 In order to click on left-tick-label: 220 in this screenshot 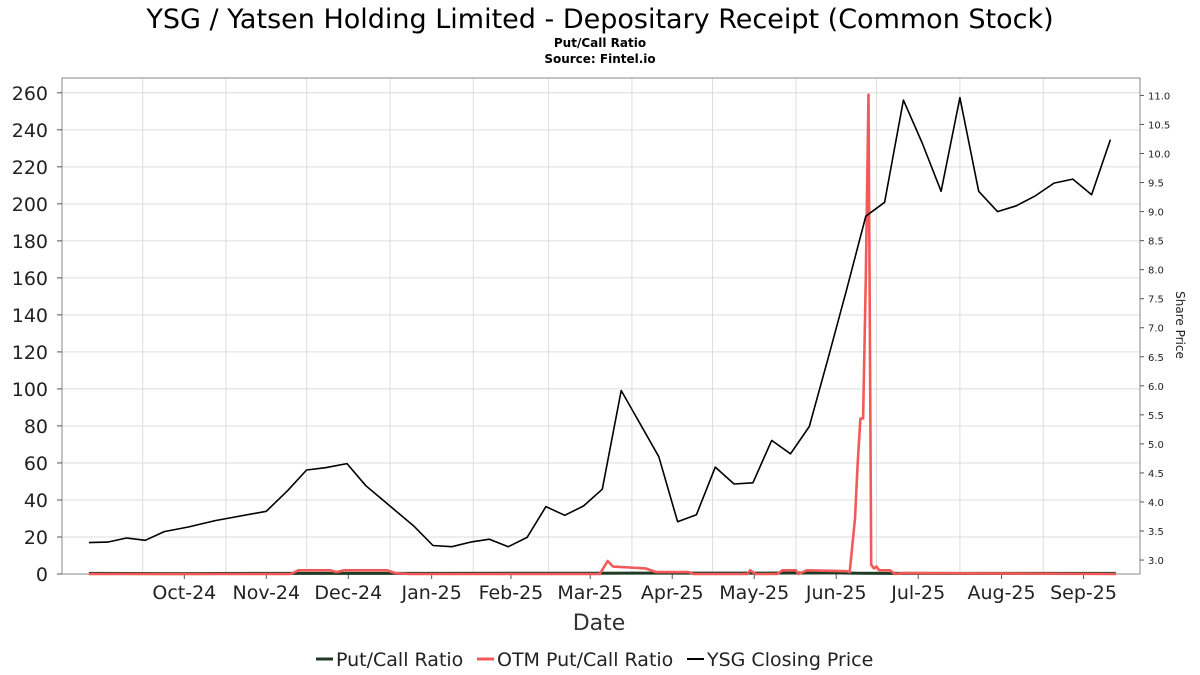, I will do `click(30, 168)`.